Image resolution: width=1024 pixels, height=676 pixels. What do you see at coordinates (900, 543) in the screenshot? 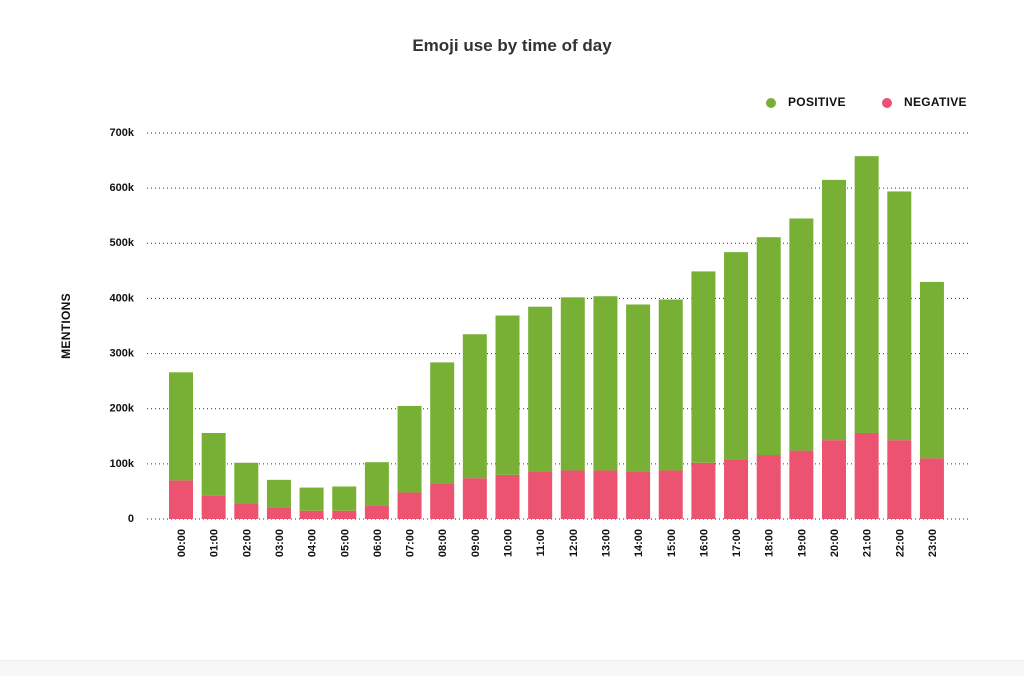
I see `x-tick-label: 22:00` at bounding box center [900, 543].